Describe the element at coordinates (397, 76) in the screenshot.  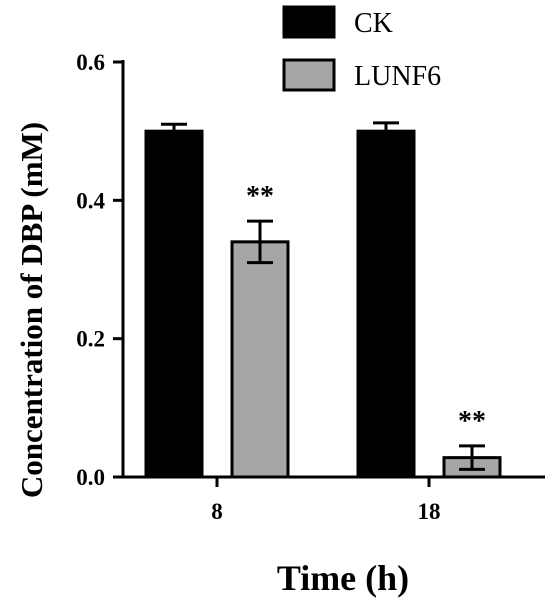
I see `legend-label-LUNF6: LUNF6` at that location.